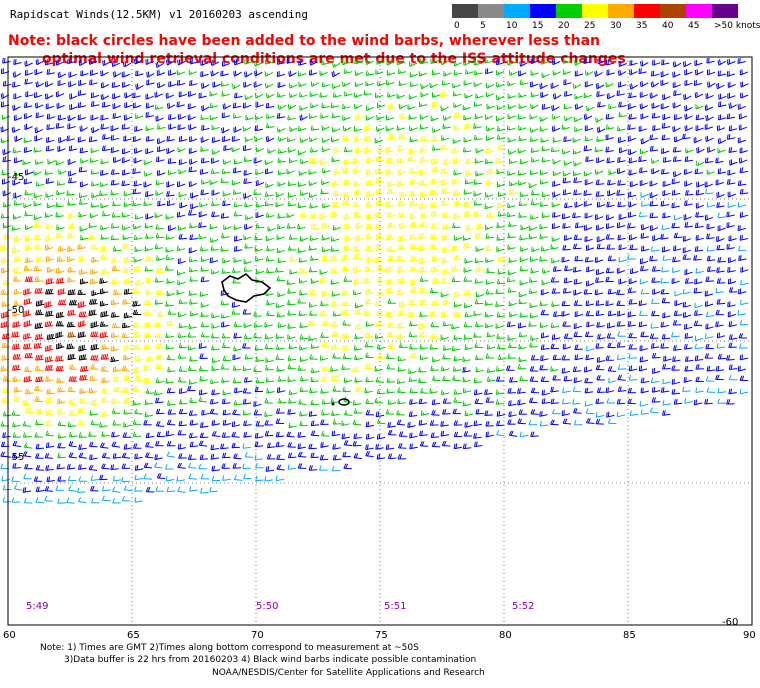  I want to click on kerguelen-islands, so click(285, 339).